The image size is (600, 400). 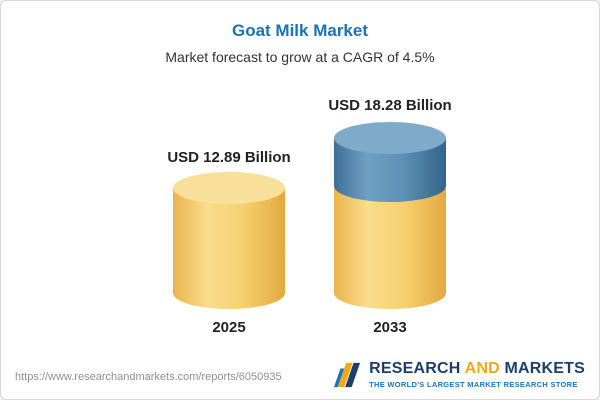 What do you see at coordinates (229, 157) in the screenshot?
I see `value-label-2025: USD 12.89 Billion` at bounding box center [229, 157].